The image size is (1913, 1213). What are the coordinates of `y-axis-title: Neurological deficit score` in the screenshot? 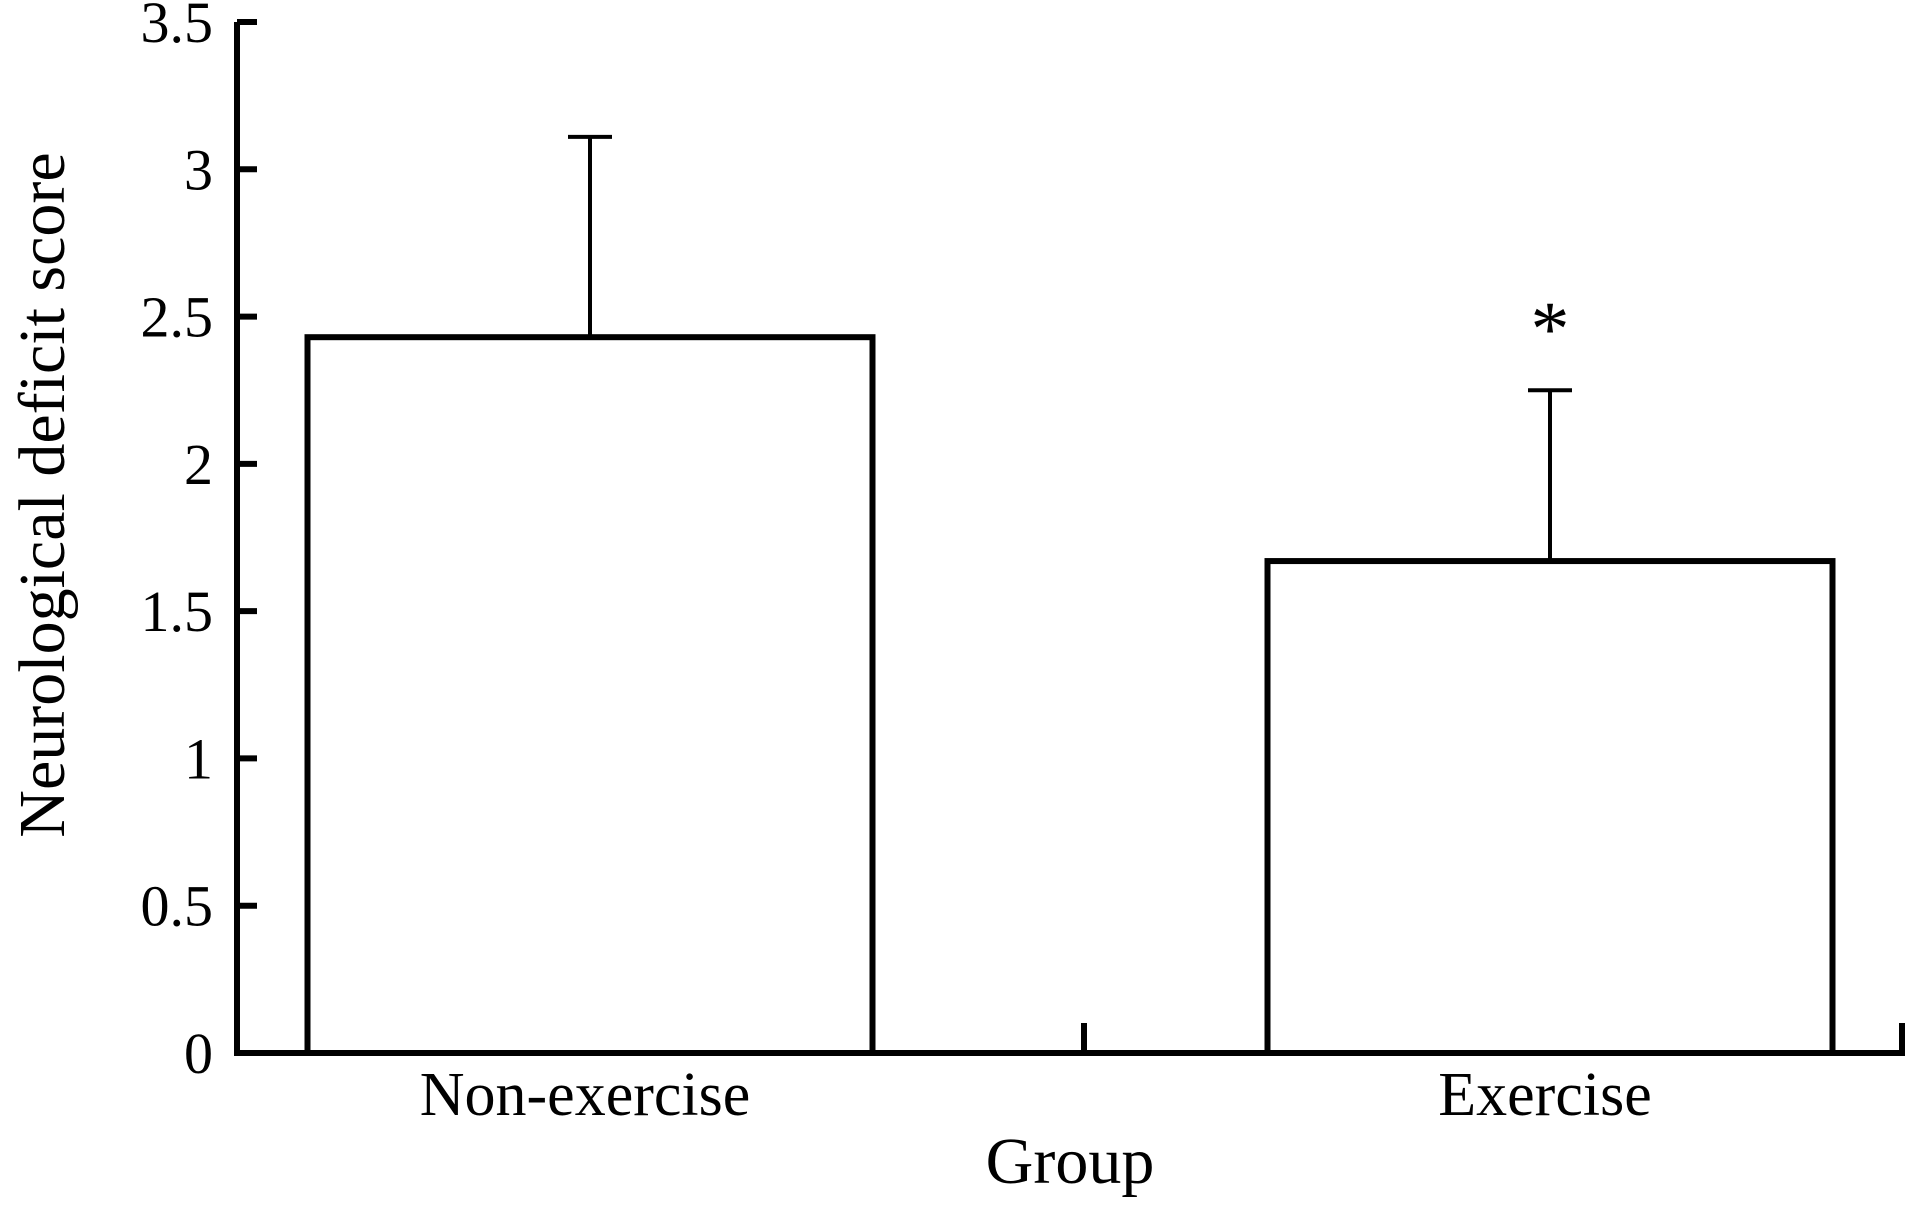 It's located at (42, 494).